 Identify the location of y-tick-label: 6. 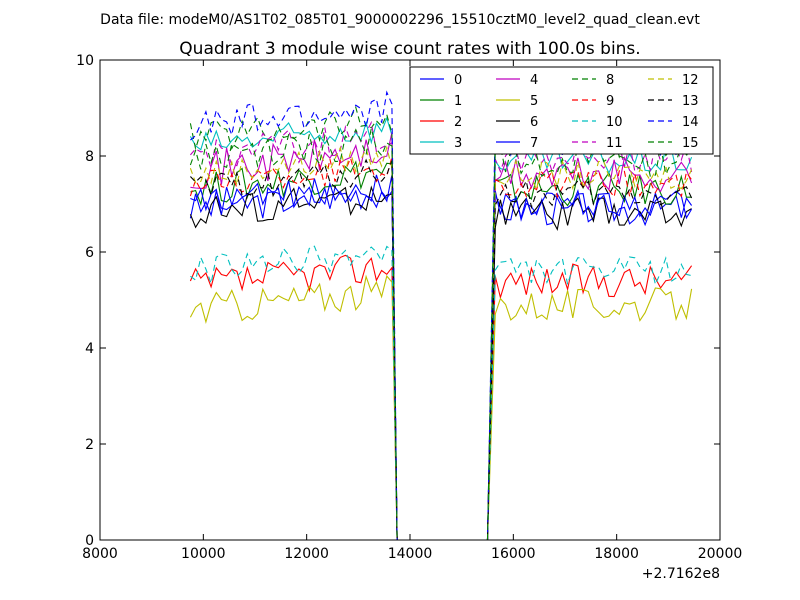
(89, 253).